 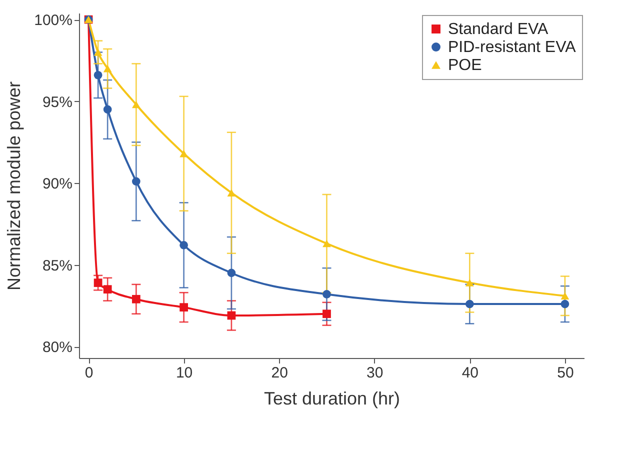 I want to click on legend-label: PID-resistant EVA, so click(x=512, y=47).